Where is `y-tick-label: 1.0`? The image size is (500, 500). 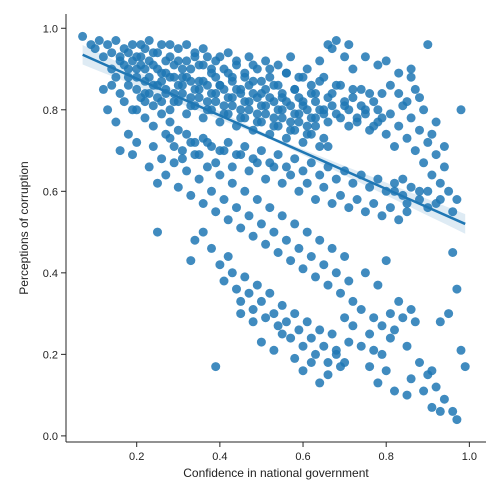
y-tick-label: 1.0 is located at coordinates (50, 29).